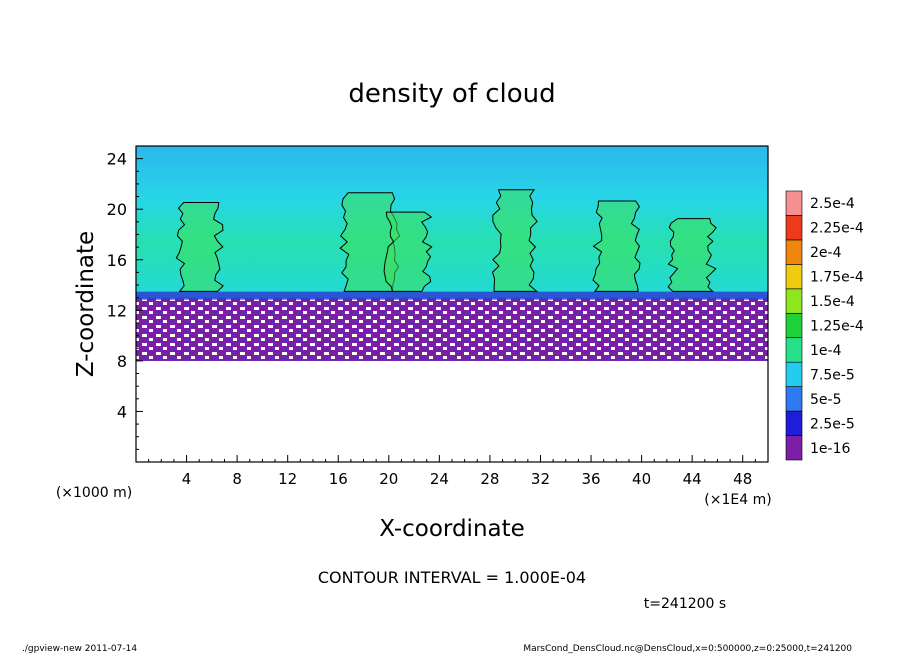 This screenshot has width=904, height=654. What do you see at coordinates (451, 94) in the screenshot?
I see `chart-title: density of cloud` at bounding box center [451, 94].